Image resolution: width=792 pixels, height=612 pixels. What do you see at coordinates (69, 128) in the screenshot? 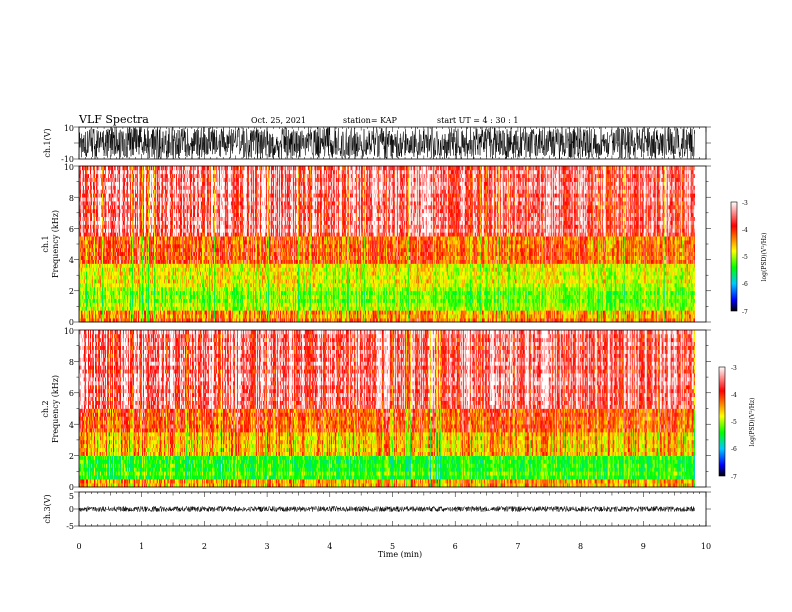
I see `ch1-ytick-top: 10` at bounding box center [69, 128].